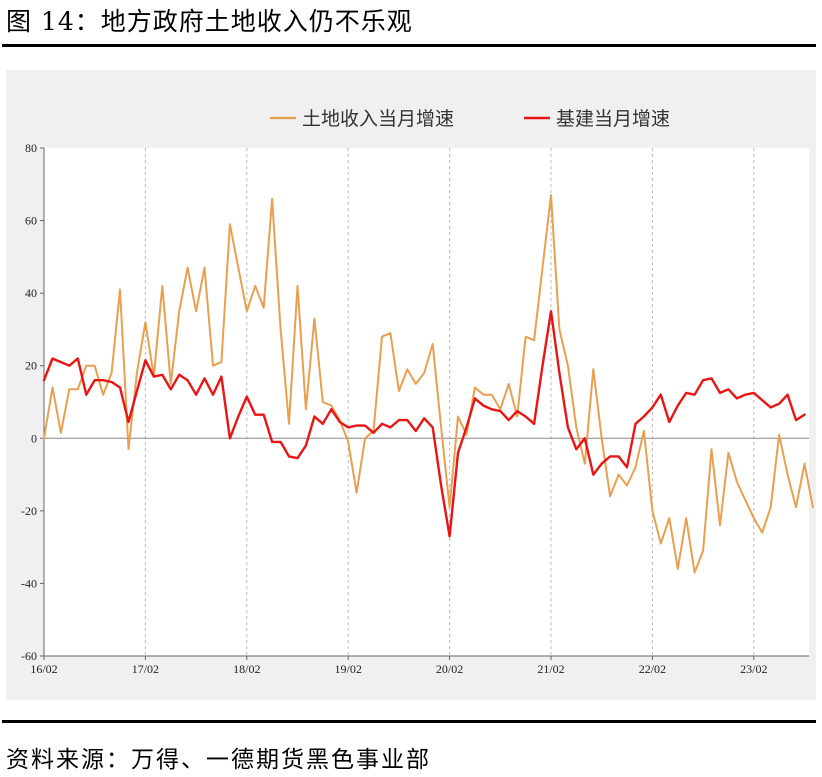 The height and width of the screenshot is (777, 822). What do you see at coordinates (246, 669) in the screenshot?
I see `x-tick-label-18-02: 18/02` at bounding box center [246, 669].